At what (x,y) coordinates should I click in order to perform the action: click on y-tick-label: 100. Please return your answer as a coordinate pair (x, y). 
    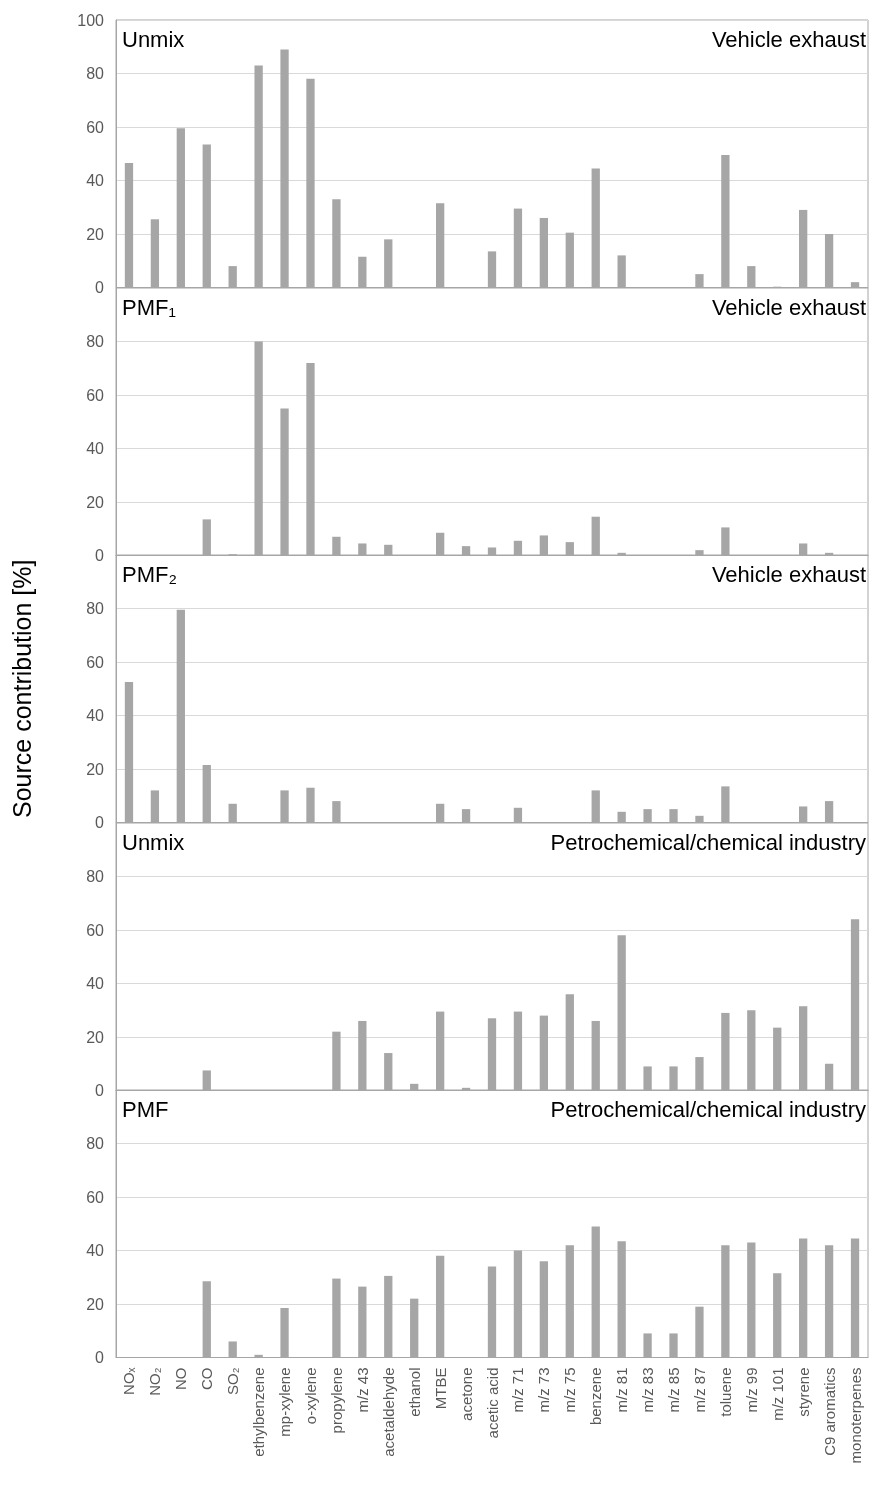
    Looking at the image, I should click on (91, 20).